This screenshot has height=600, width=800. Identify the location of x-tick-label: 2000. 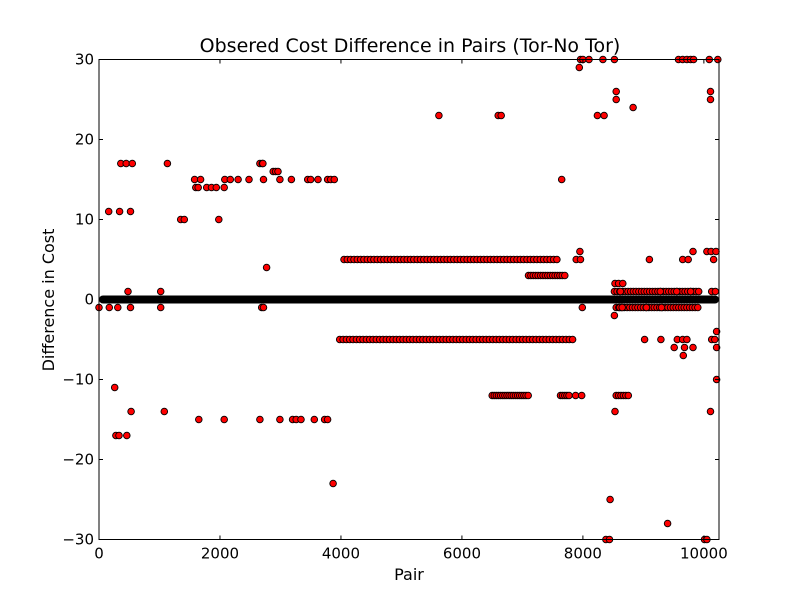
(220, 554).